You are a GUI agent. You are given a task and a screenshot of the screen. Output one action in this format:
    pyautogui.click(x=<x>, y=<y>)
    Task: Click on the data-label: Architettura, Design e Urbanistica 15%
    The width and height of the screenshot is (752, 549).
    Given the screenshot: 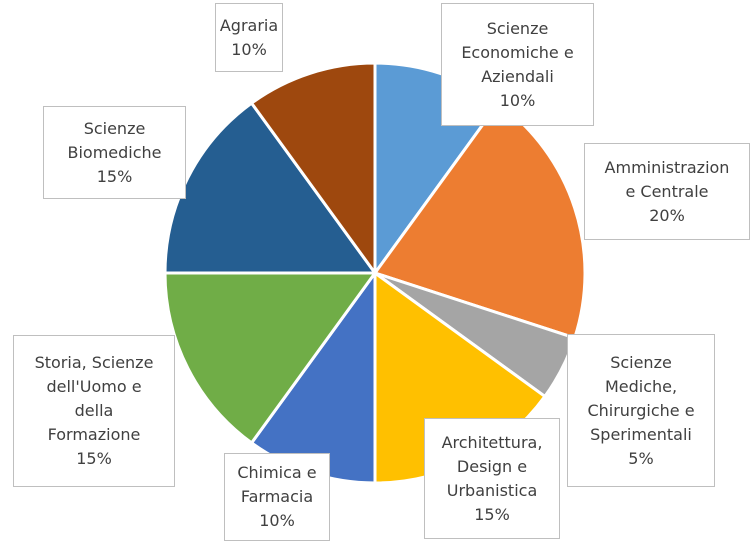 What is the action you would take?
    pyautogui.click(x=492, y=478)
    